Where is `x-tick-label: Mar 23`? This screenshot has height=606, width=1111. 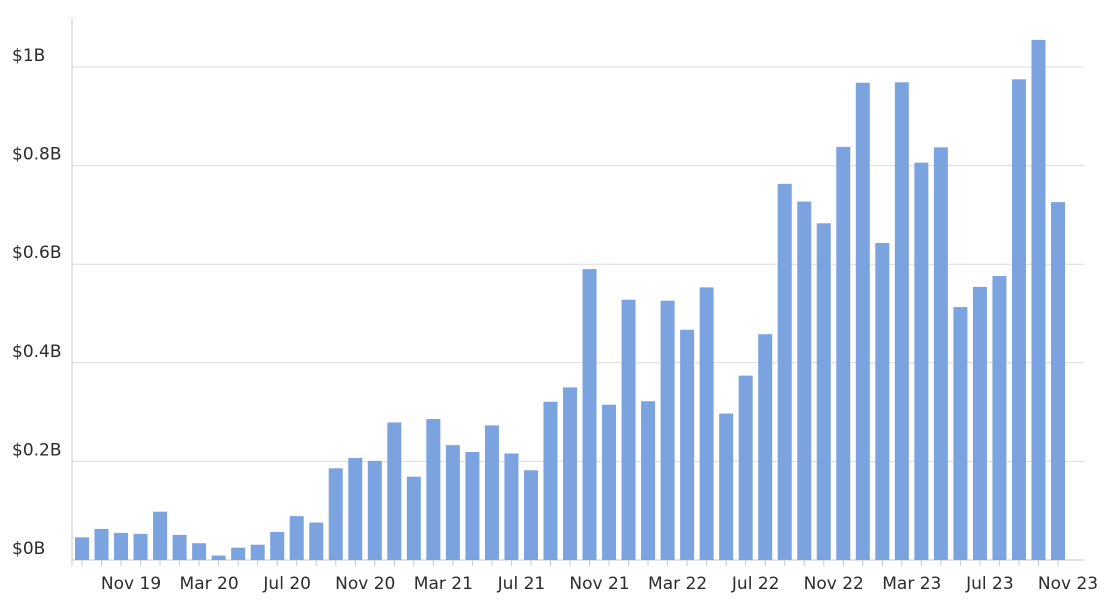
x-tick-label: Mar 23 is located at coordinates (911, 584).